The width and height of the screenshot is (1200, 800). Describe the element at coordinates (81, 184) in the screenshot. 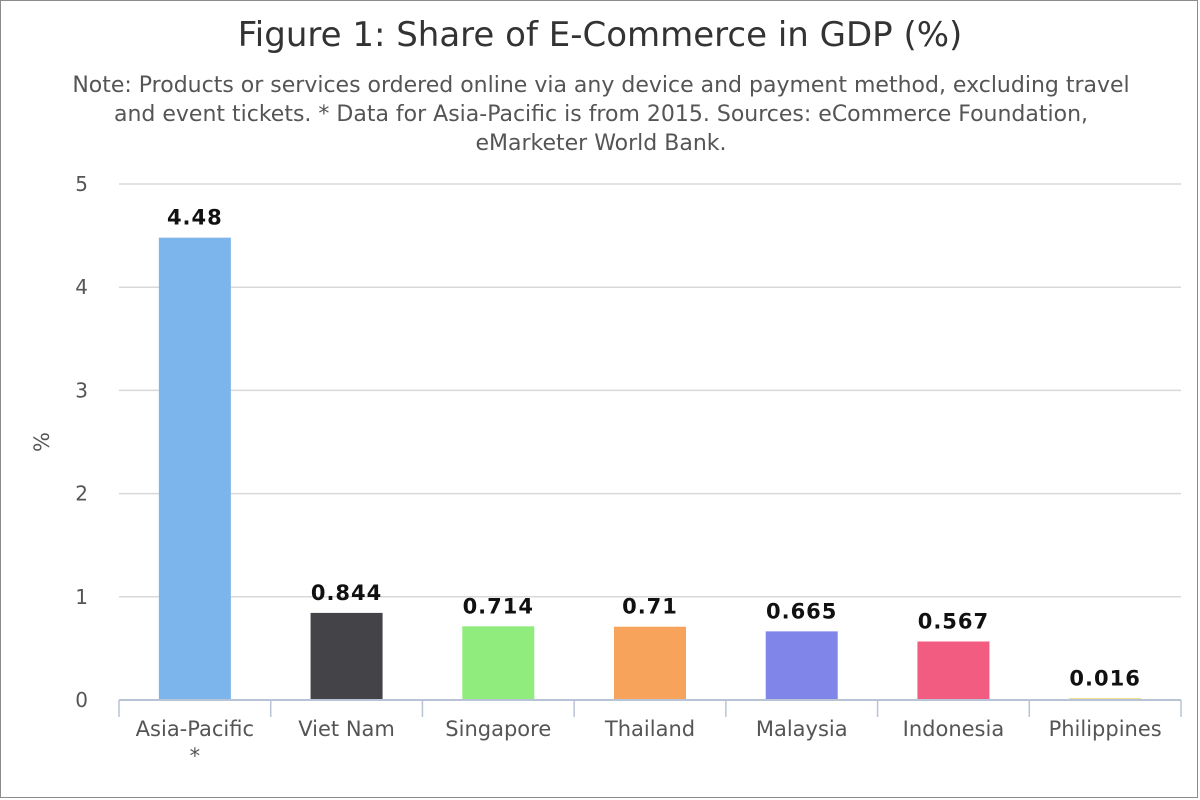

I see `y-tick-label: 5` at that location.